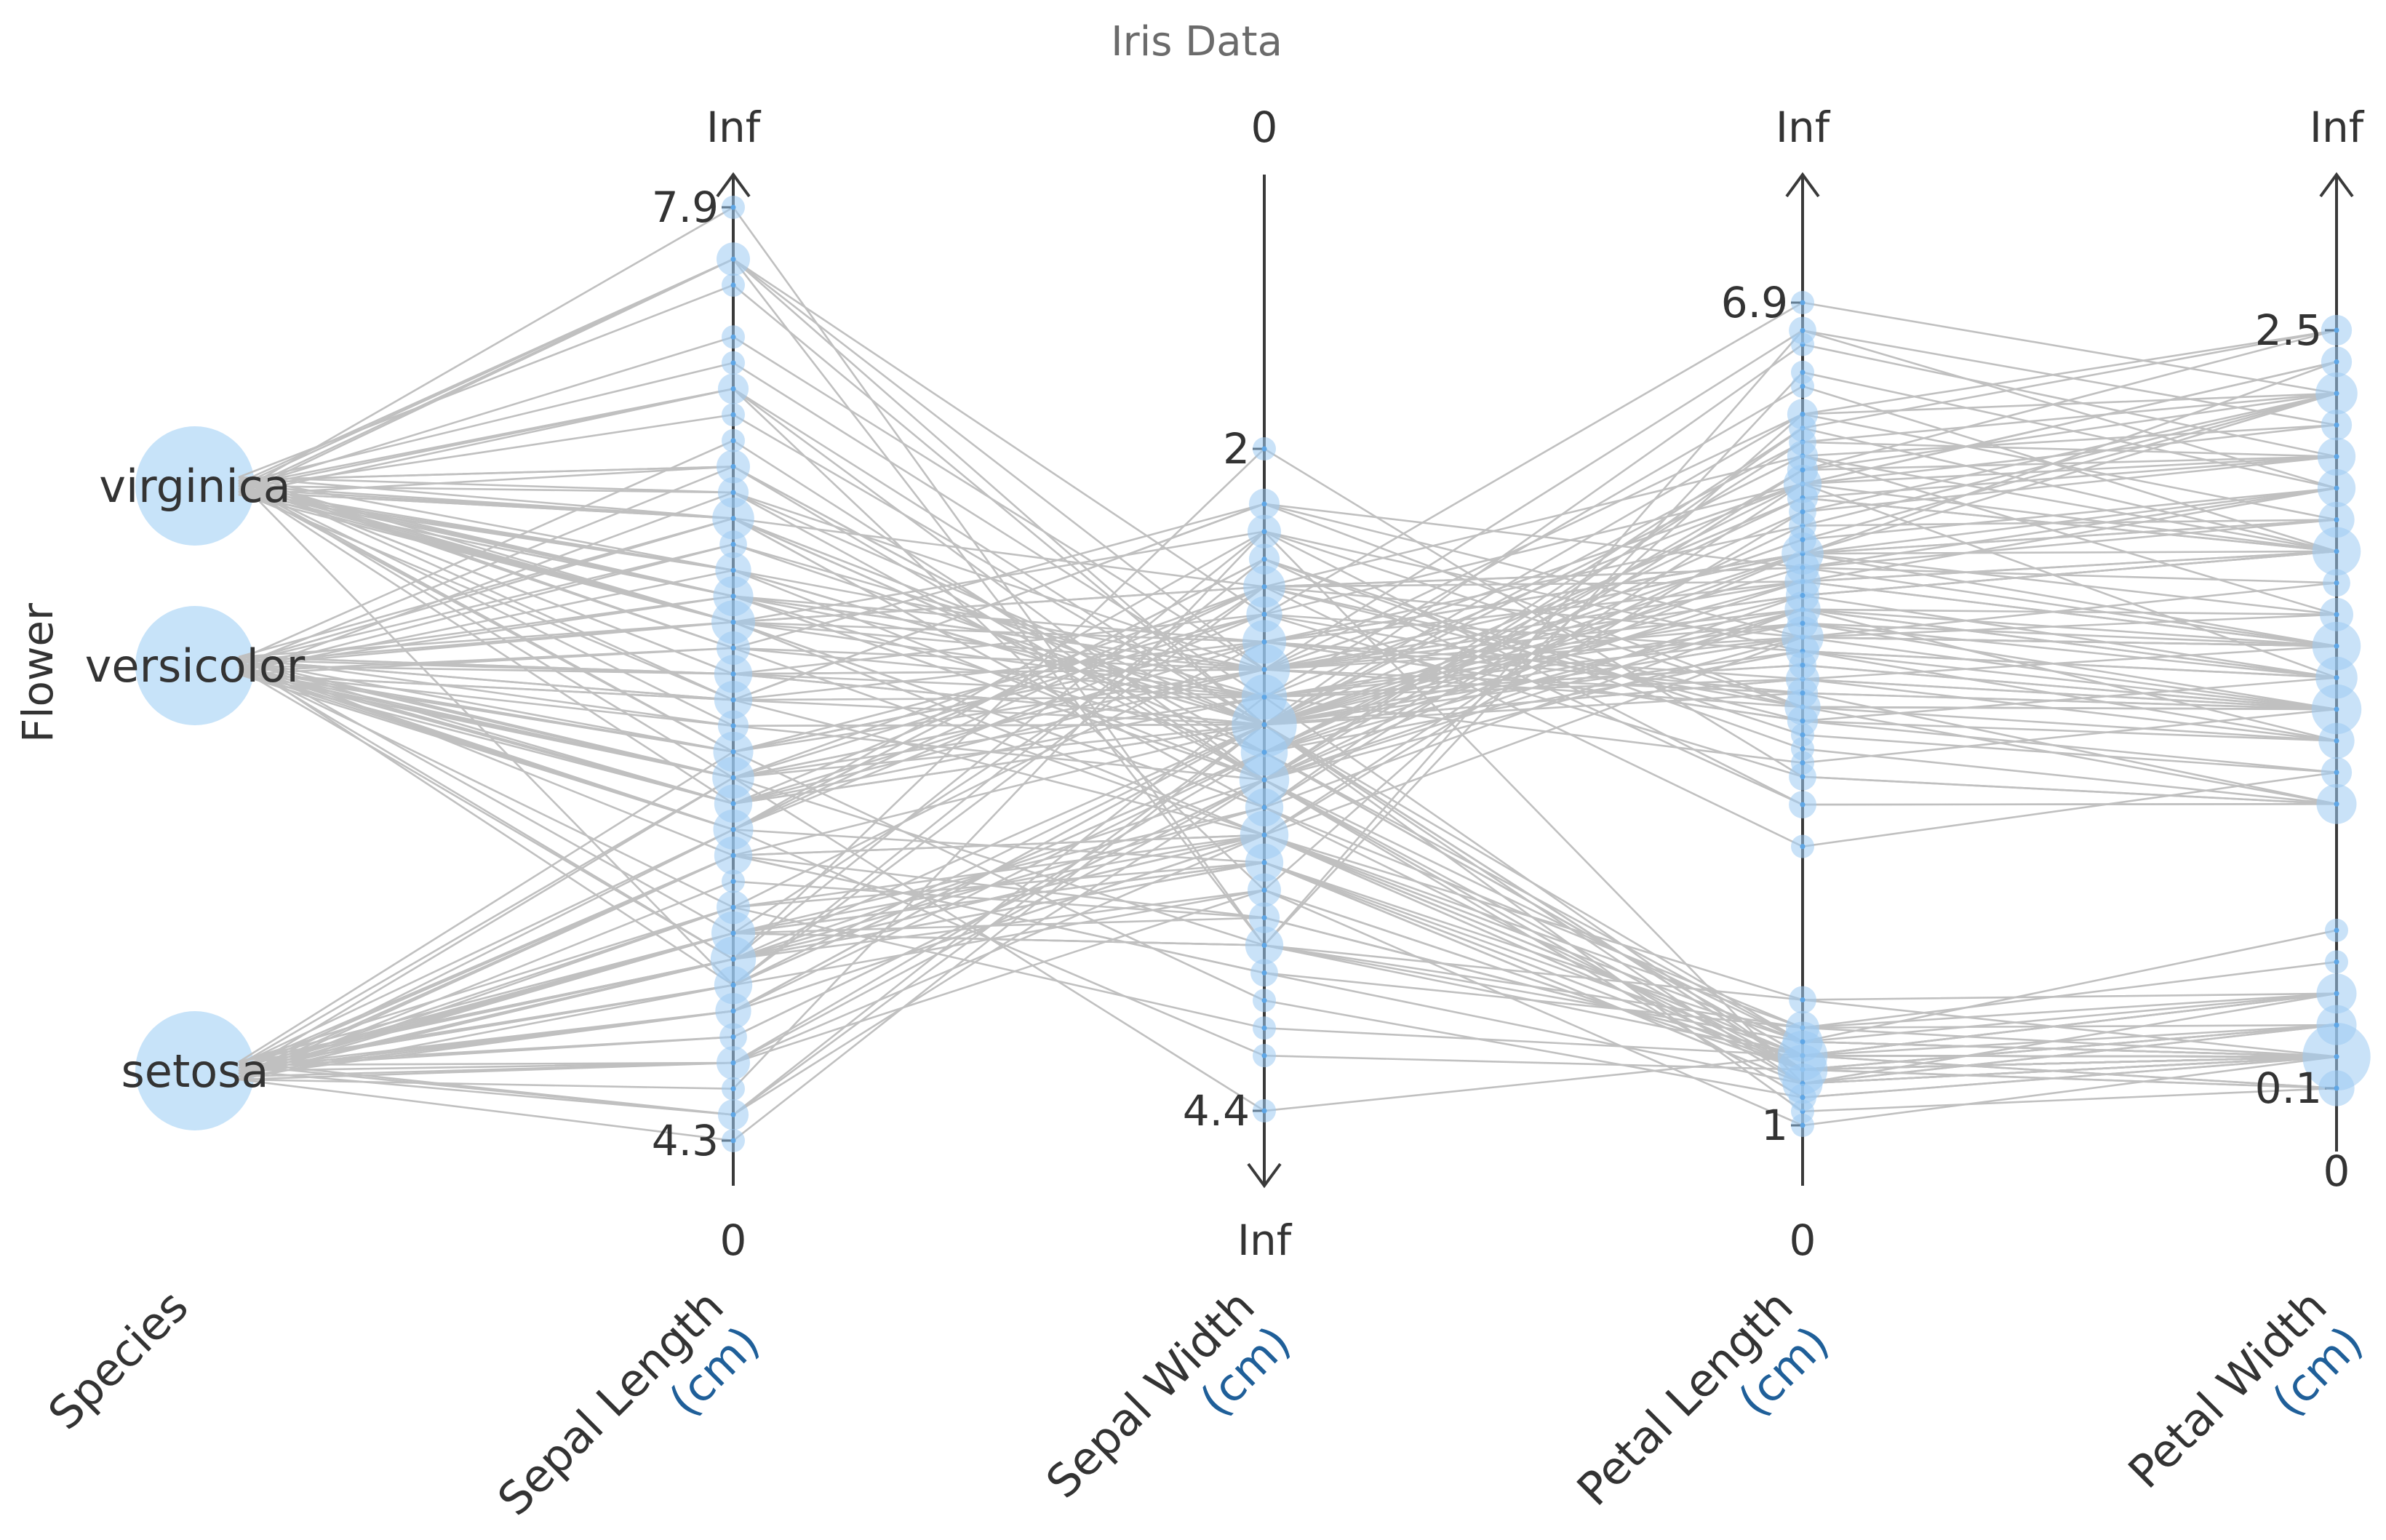 The width and height of the screenshot is (2386, 1540). Describe the element at coordinates (118, 1360) in the screenshot. I see `axis-name-species: Species` at that location.